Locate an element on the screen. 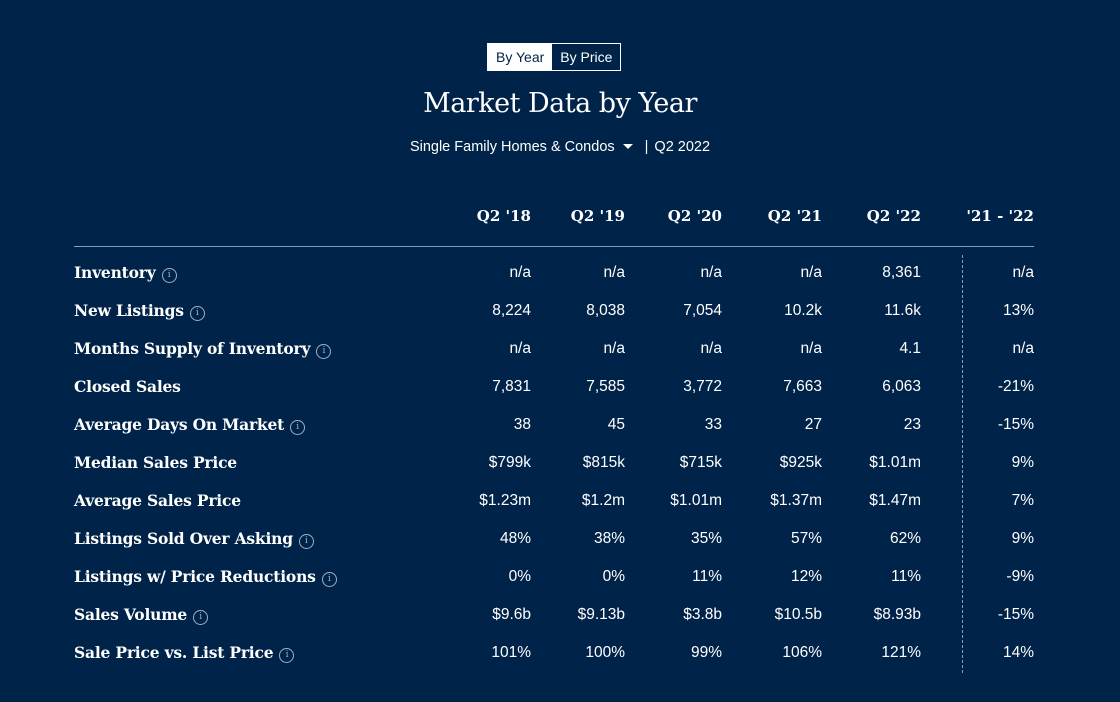  value-cell: 101% is located at coordinates (511, 652).